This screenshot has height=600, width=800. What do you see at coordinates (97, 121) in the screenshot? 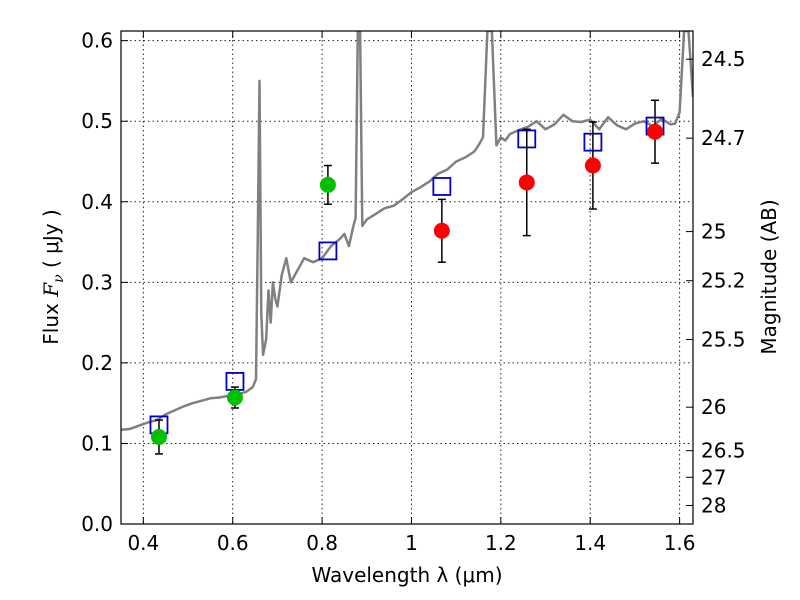
I see `y-tick-label: 0.5` at bounding box center [97, 121].